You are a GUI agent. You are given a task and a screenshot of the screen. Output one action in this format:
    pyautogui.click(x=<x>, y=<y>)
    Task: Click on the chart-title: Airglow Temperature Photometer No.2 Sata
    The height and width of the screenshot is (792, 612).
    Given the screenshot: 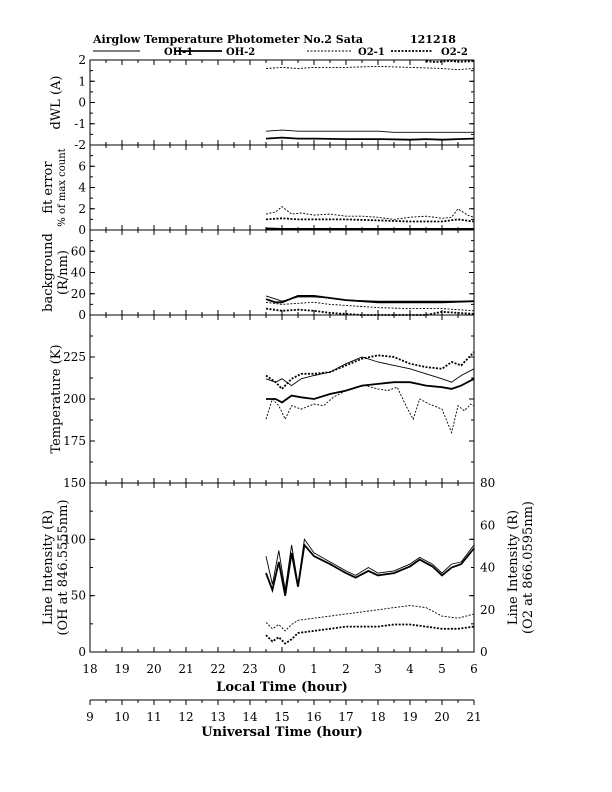 What is the action you would take?
    pyautogui.click(x=227, y=39)
    